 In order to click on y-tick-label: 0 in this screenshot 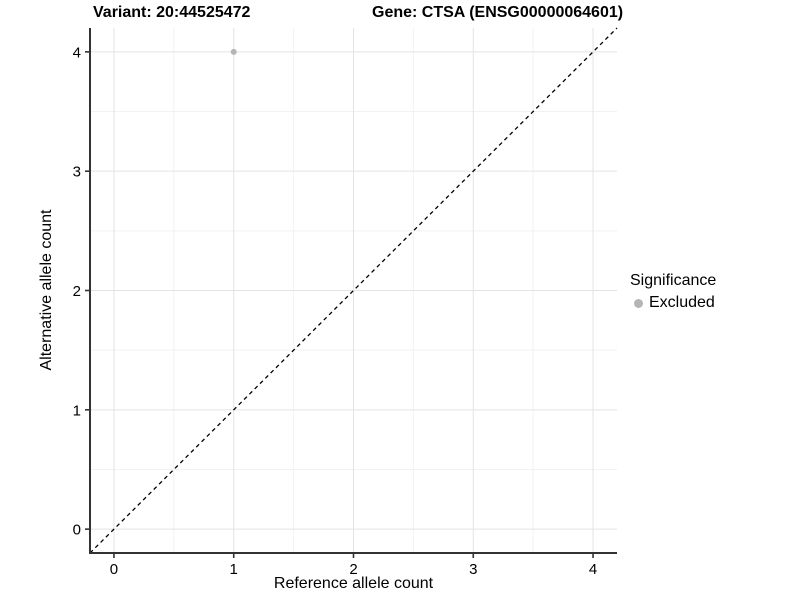, I will do `click(77, 530)`.